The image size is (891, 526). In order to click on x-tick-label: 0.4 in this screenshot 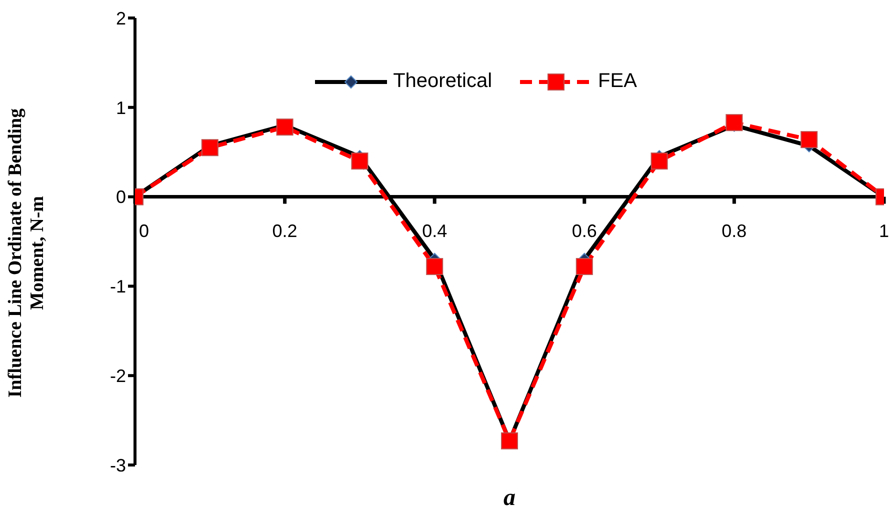, I will do `click(435, 231)`.